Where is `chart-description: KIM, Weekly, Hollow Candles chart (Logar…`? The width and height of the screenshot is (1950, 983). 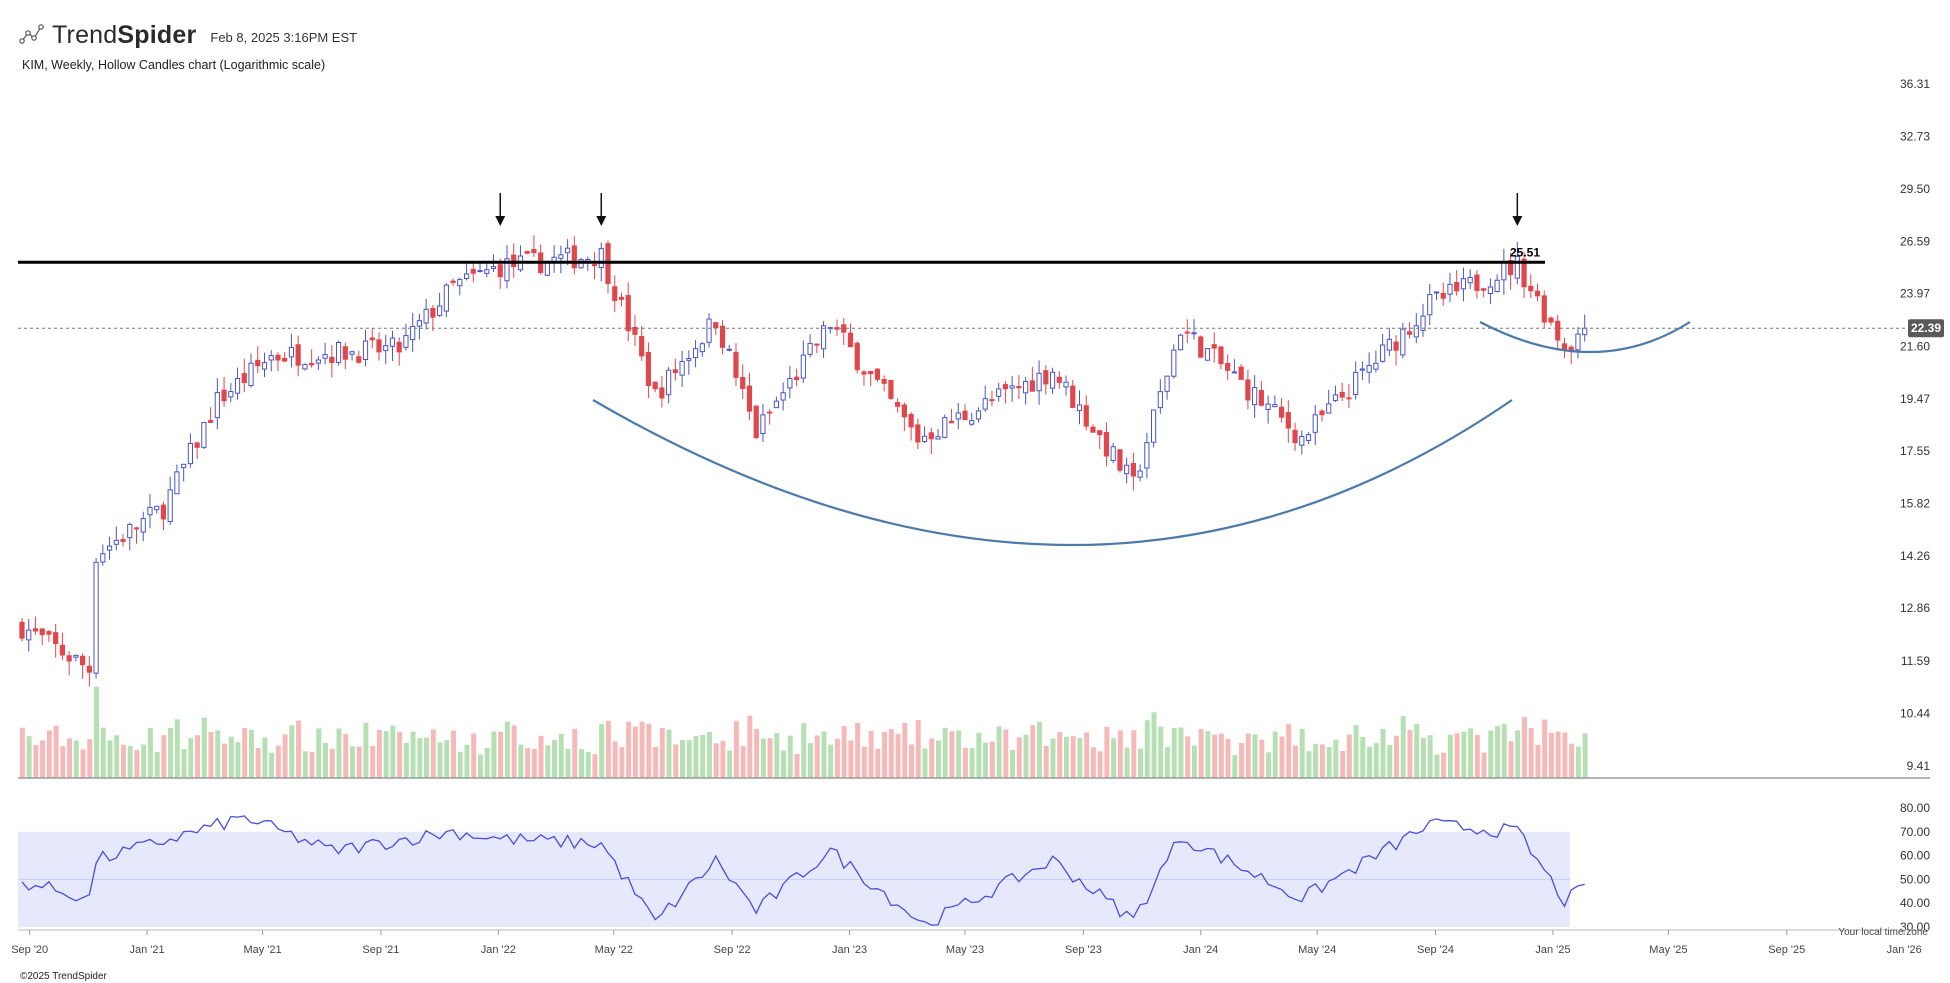 chart-description: KIM, Weekly, Hollow Candles chart (Logar… is located at coordinates (174, 65).